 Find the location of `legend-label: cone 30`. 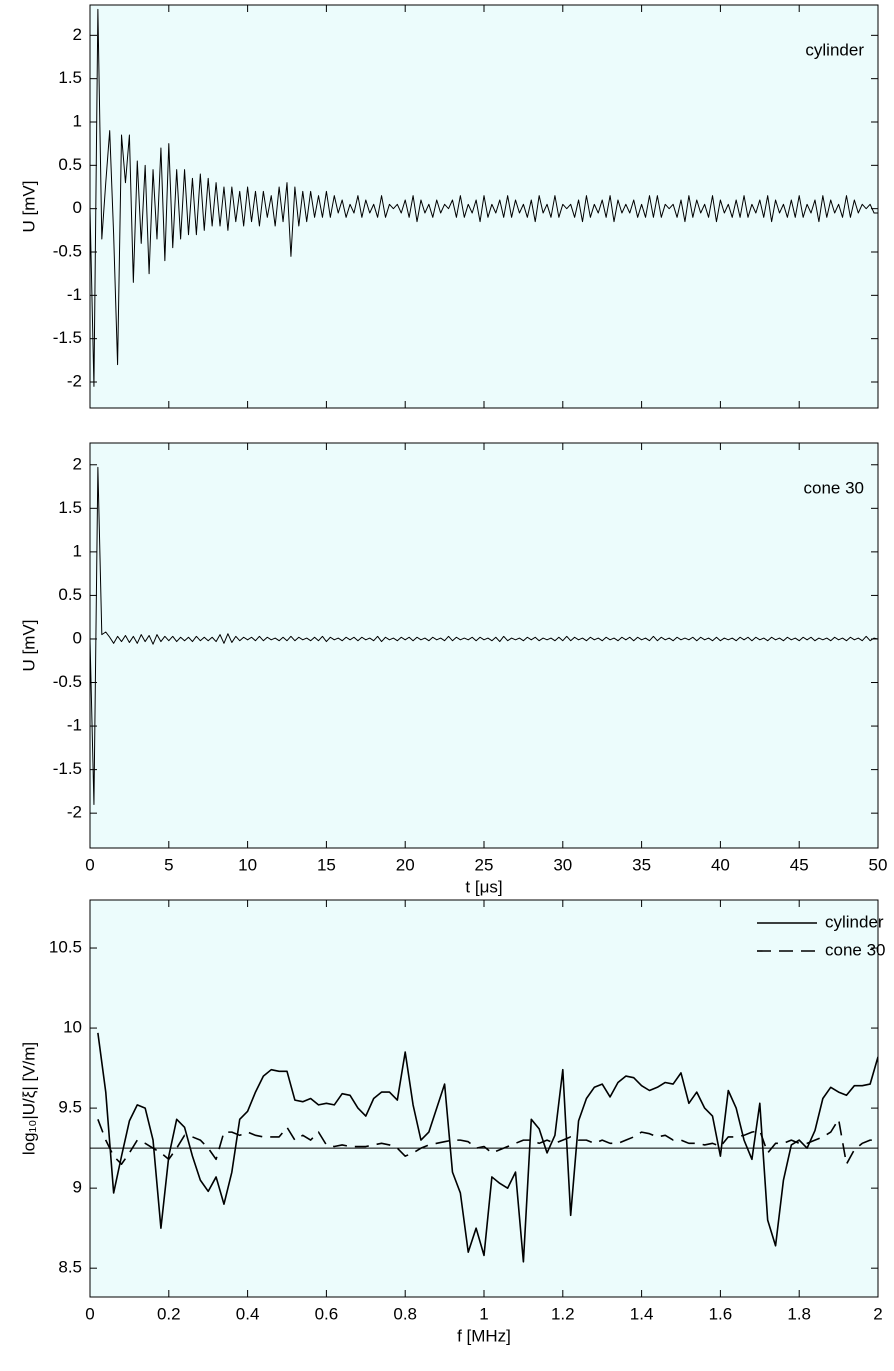

legend-label: cone 30 is located at coordinates (855, 949).